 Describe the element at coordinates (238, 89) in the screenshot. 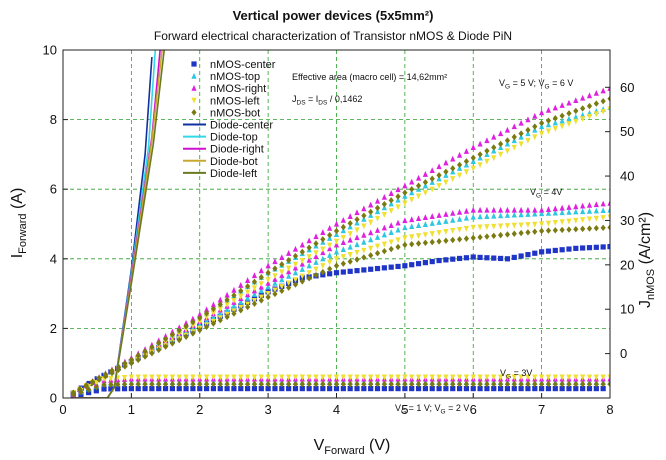

I see `legend-label-nmos-right: nMOS-right` at that location.